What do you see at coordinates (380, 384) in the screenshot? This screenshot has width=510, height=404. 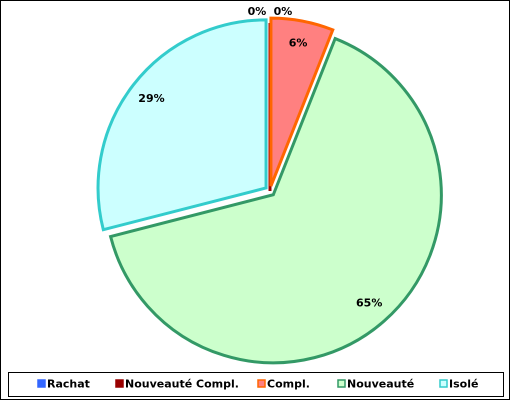 I see `legend-label: Nouveauté` at bounding box center [380, 384].